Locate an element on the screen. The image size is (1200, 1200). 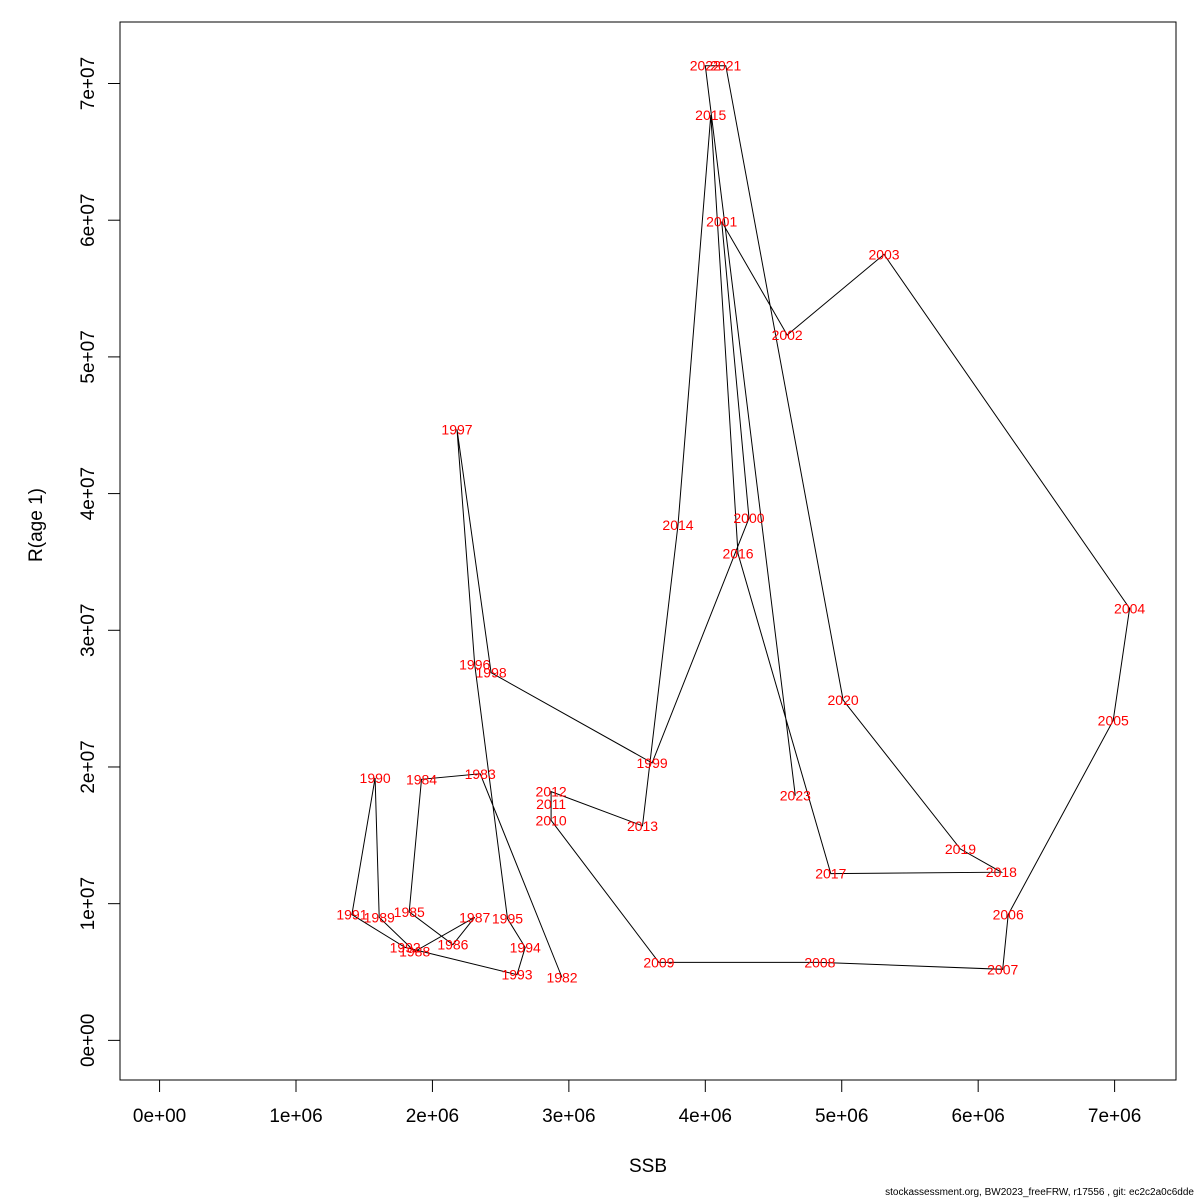
point-label-2022: 2022 is located at coordinates (705, 66).